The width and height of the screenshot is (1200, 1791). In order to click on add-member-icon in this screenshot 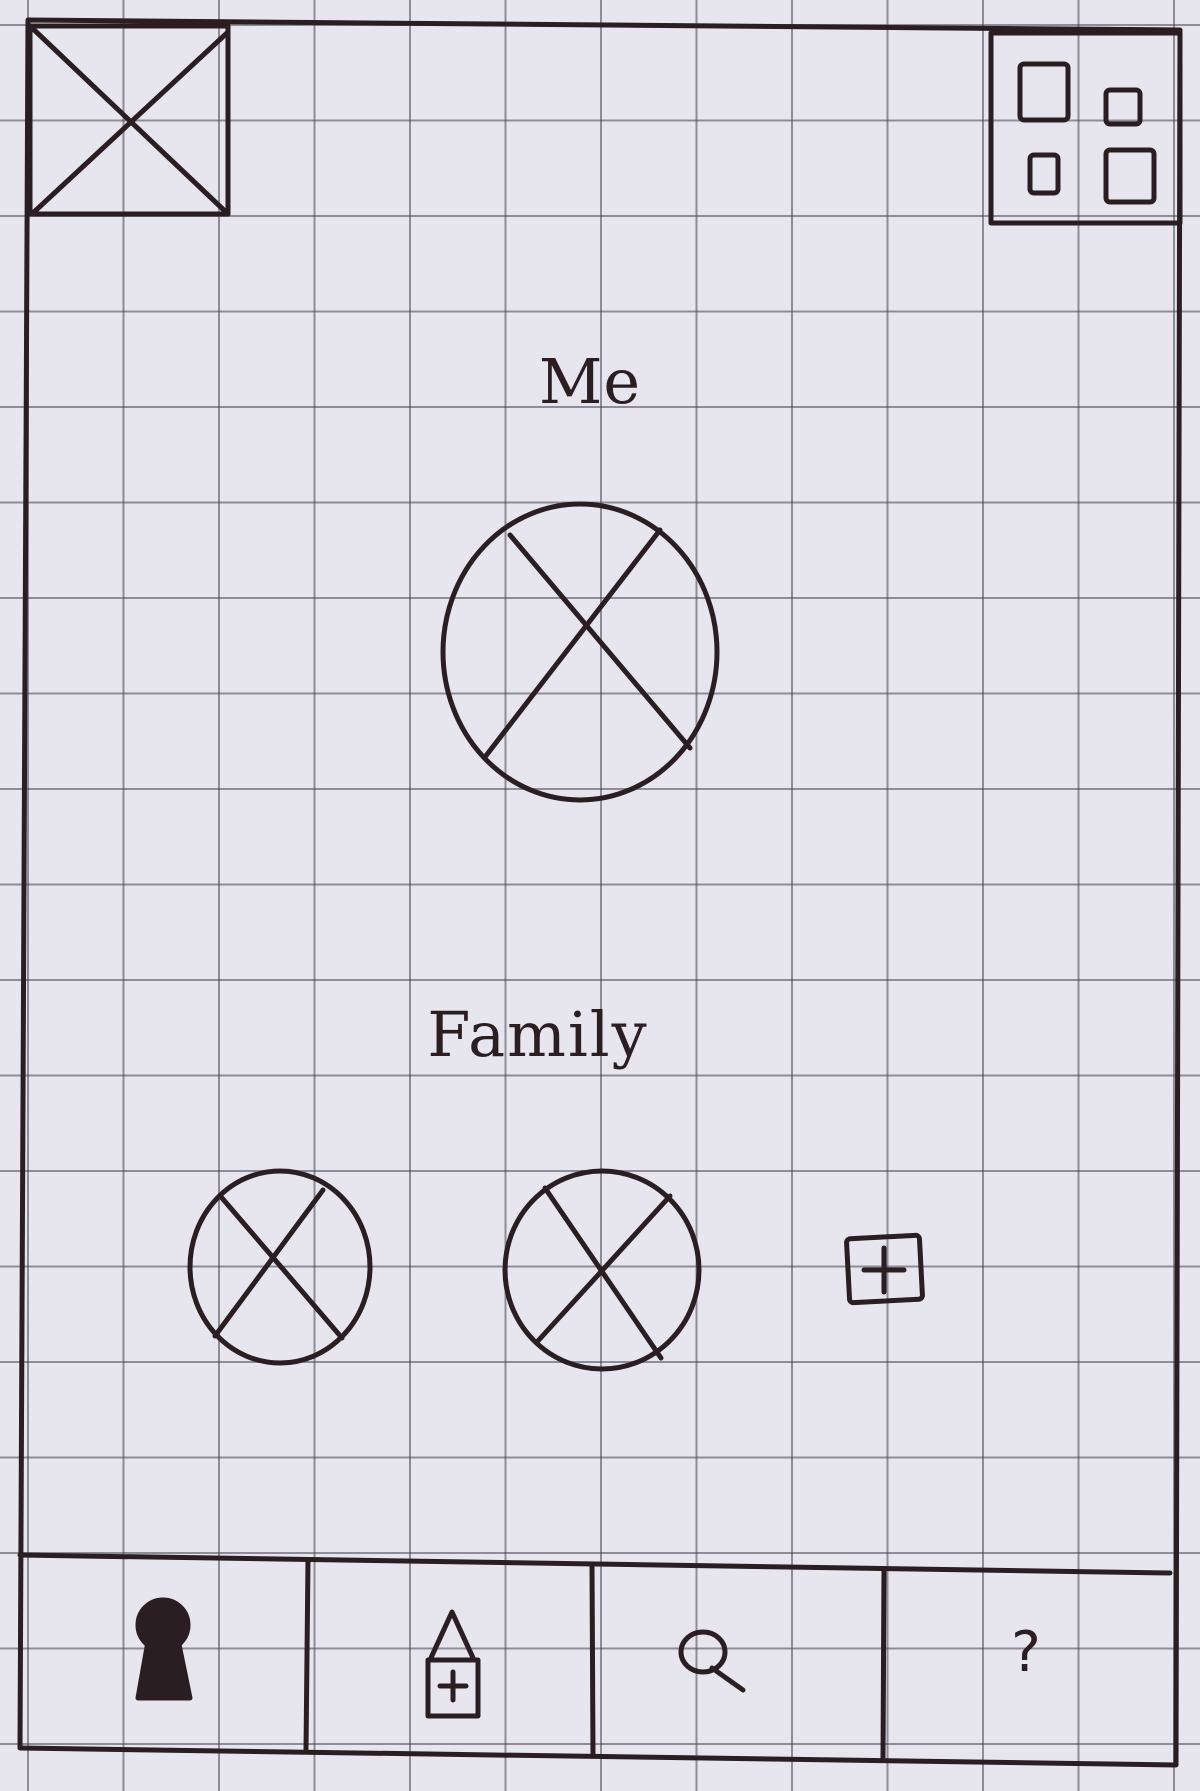, I will do `click(884, 1269)`.